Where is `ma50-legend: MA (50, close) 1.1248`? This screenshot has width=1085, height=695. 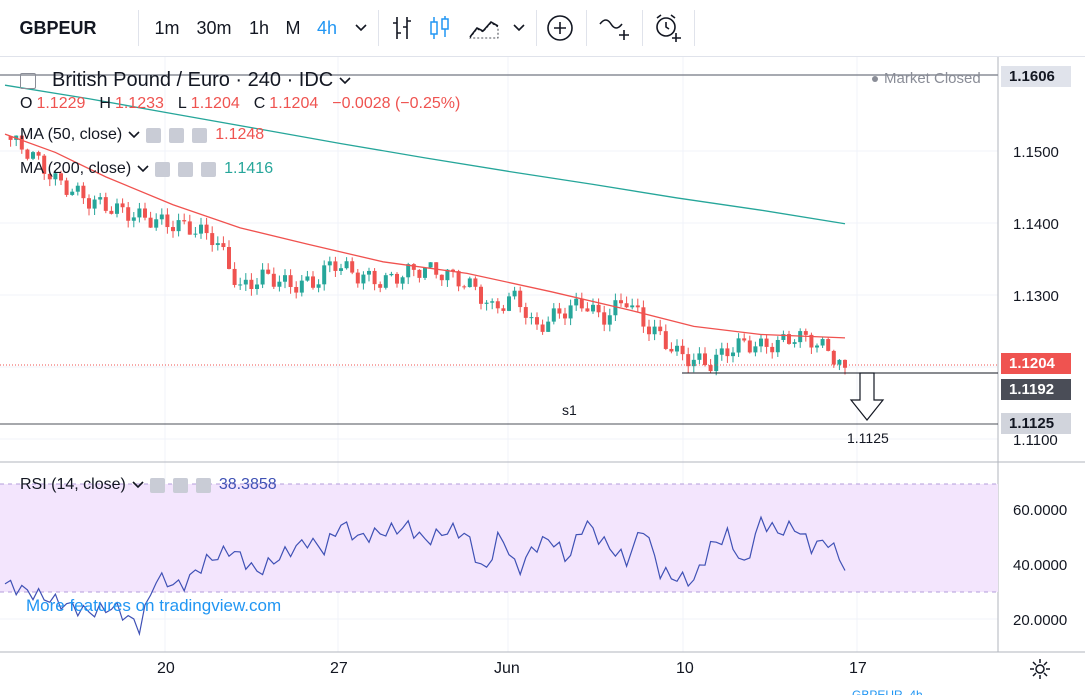
ma50-legend: MA (50, close) 1.1248 is located at coordinates (142, 135).